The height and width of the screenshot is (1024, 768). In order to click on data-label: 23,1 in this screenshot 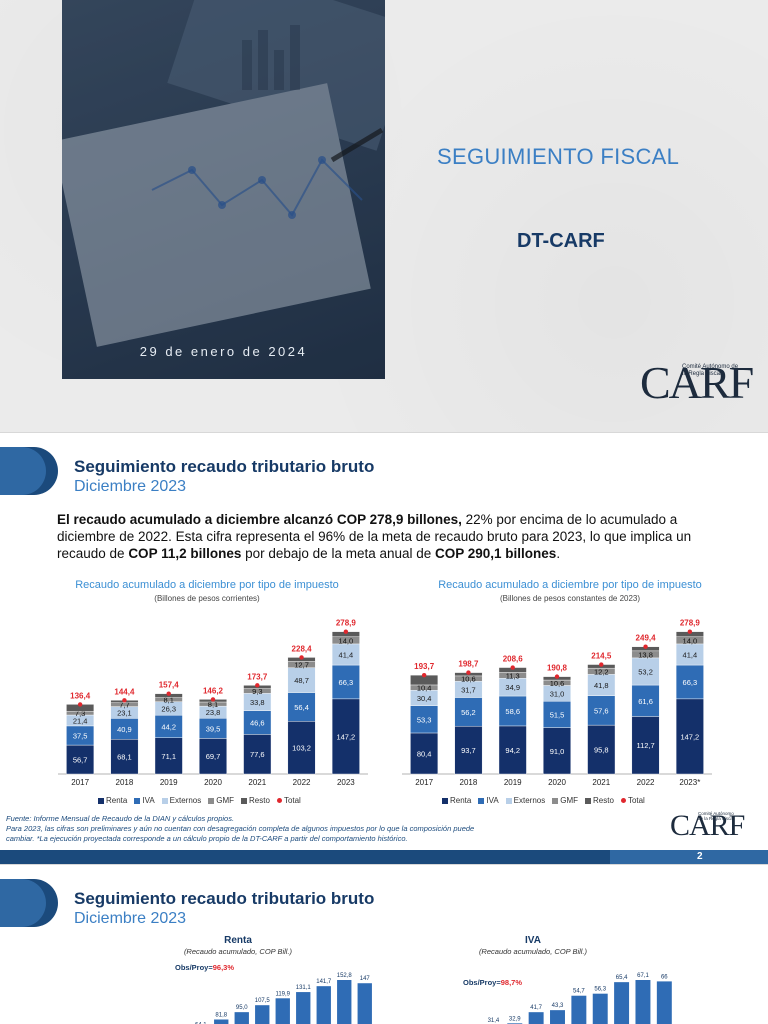, I will do `click(124, 712)`.